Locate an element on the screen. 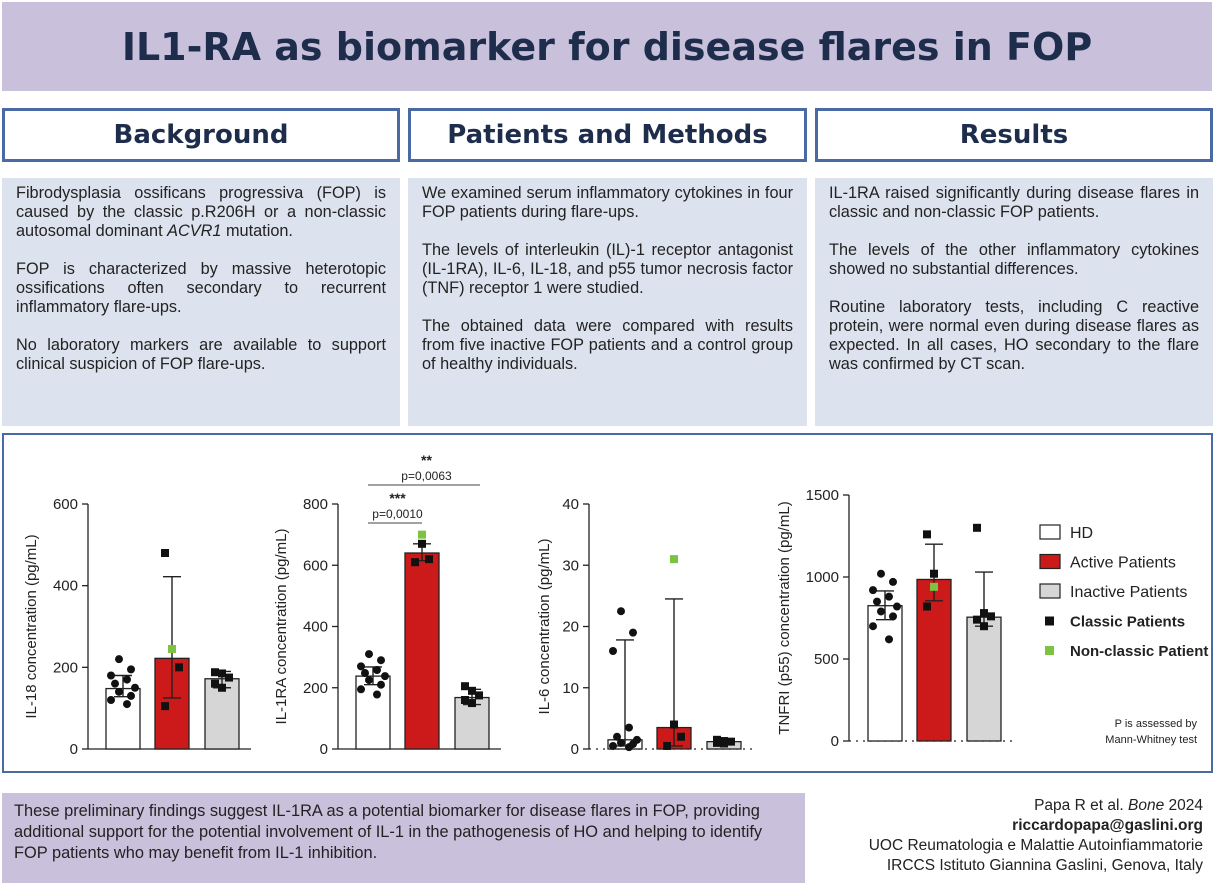 The height and width of the screenshot is (886, 1219). contact-email: riccardopapa@gaslini.org is located at coordinates (1107, 825).